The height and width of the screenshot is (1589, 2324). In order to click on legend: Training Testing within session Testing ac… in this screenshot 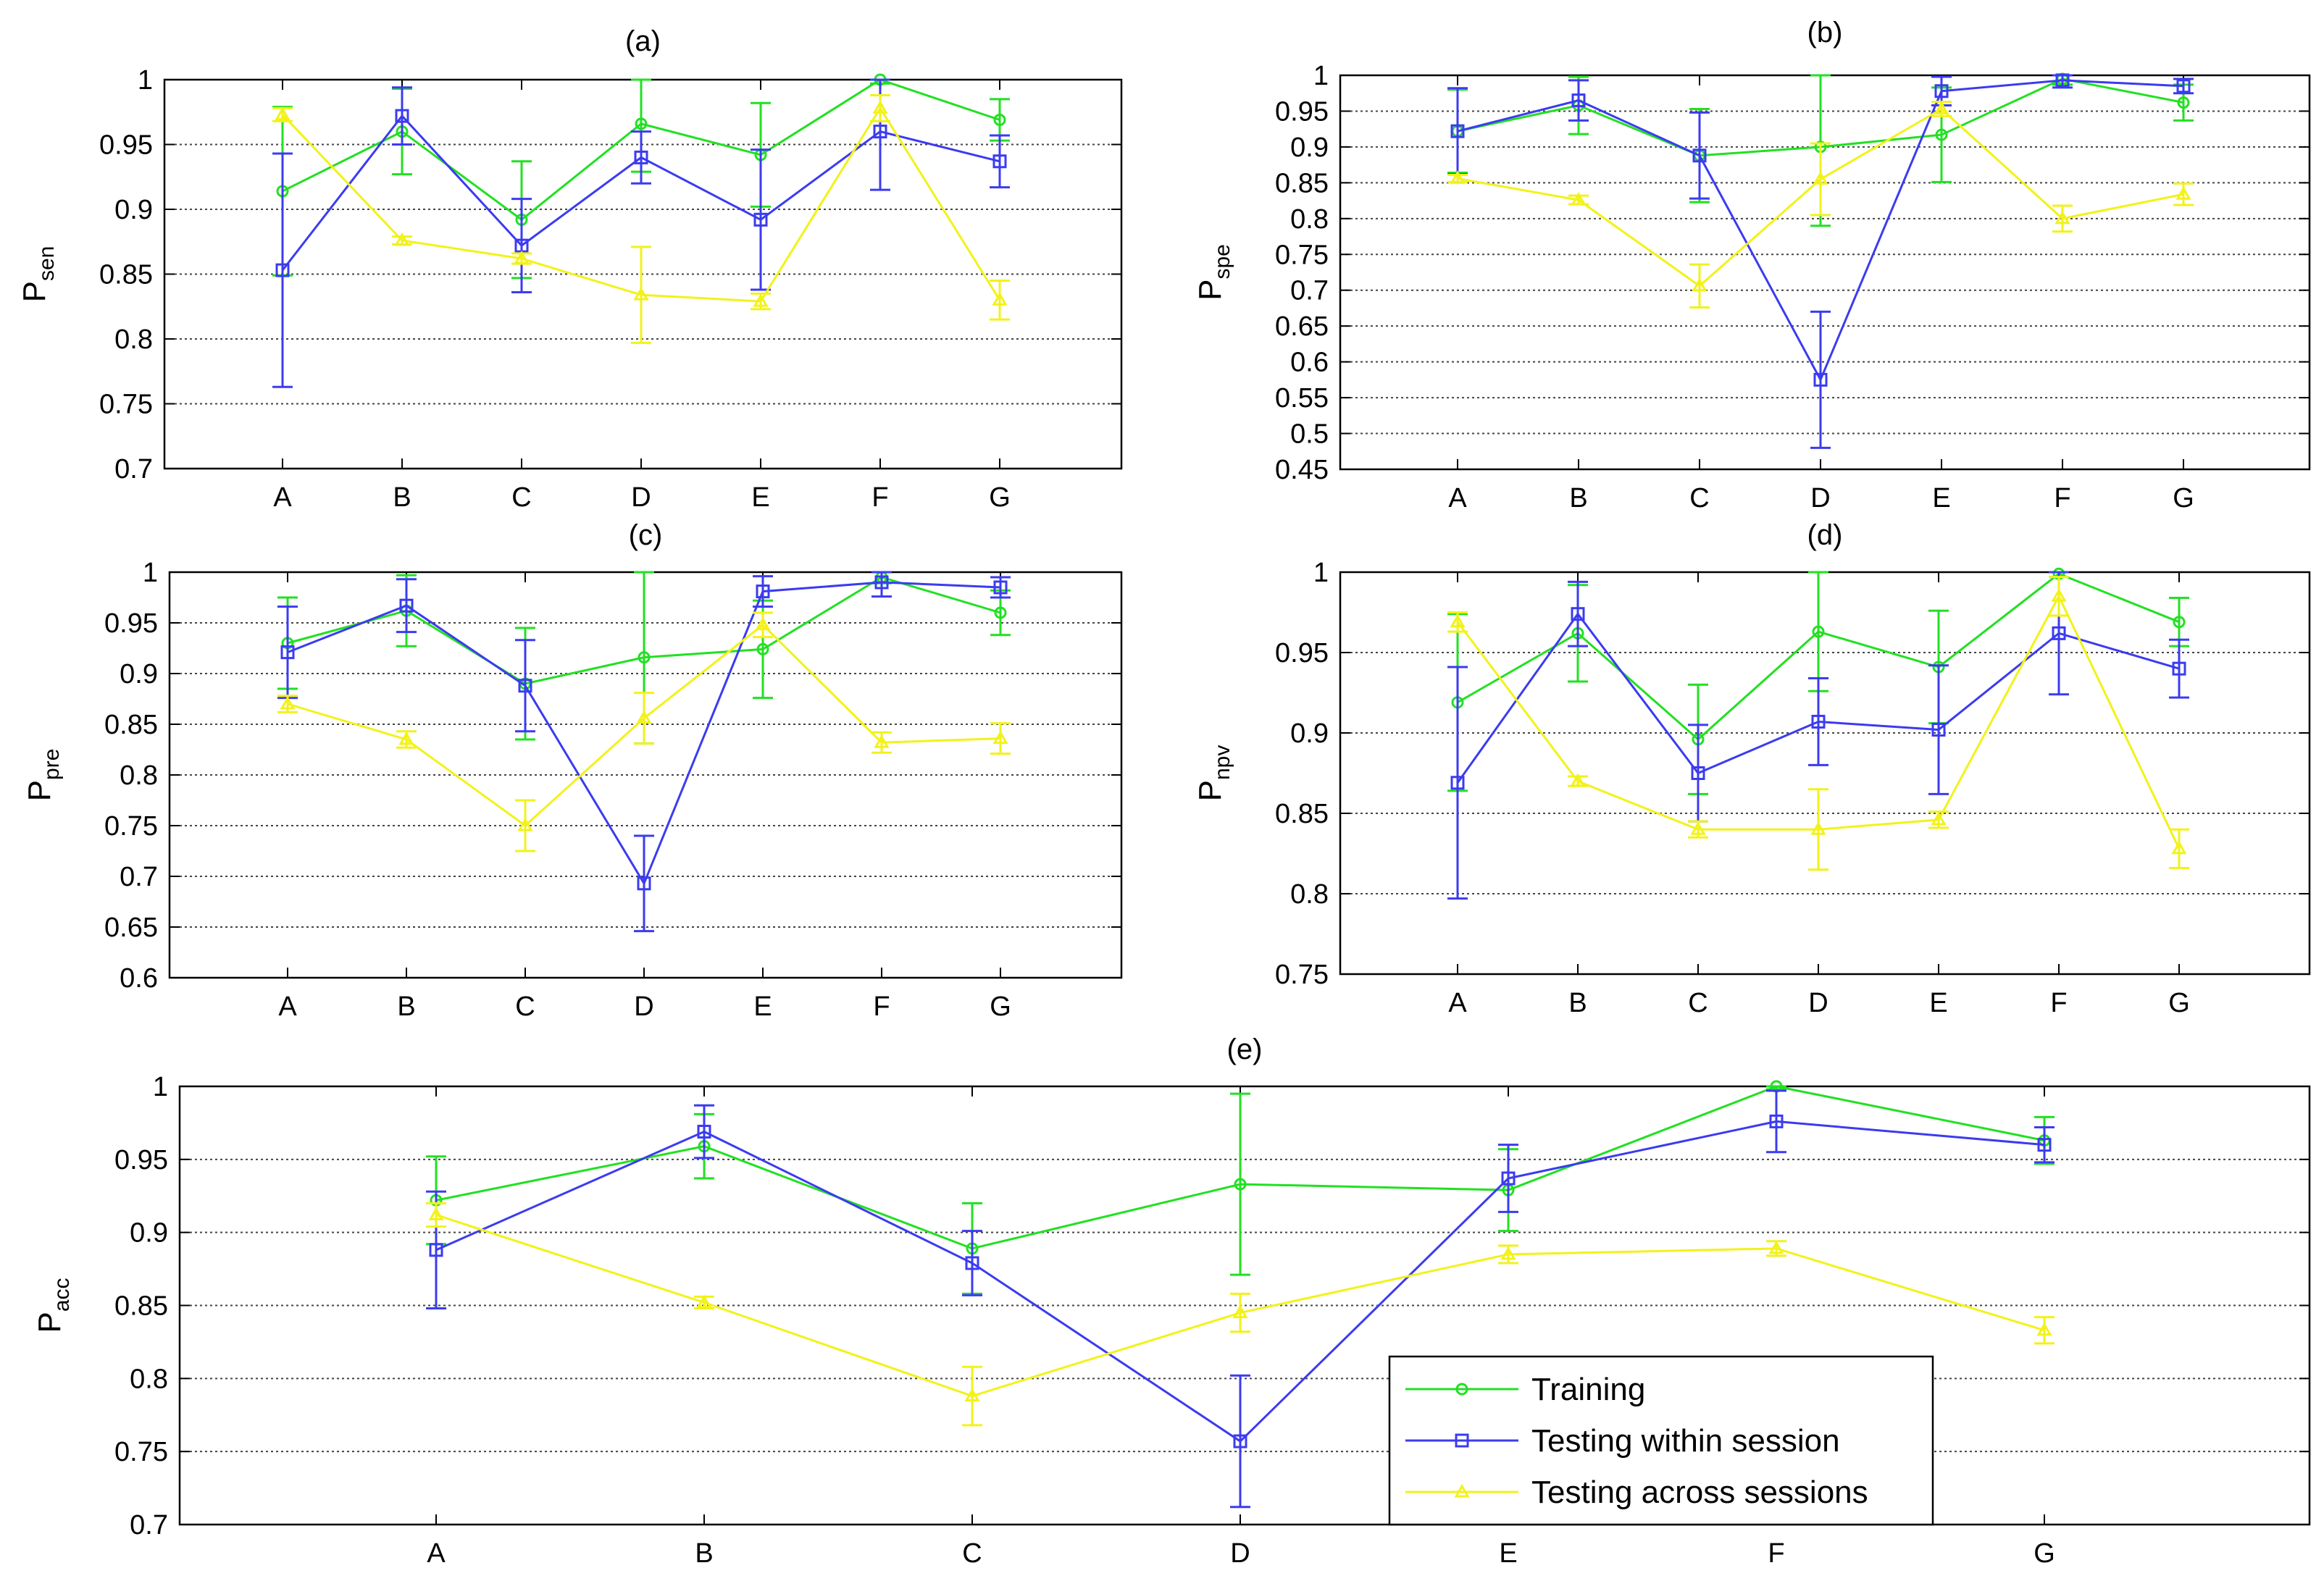, I will do `click(1661, 1440)`.